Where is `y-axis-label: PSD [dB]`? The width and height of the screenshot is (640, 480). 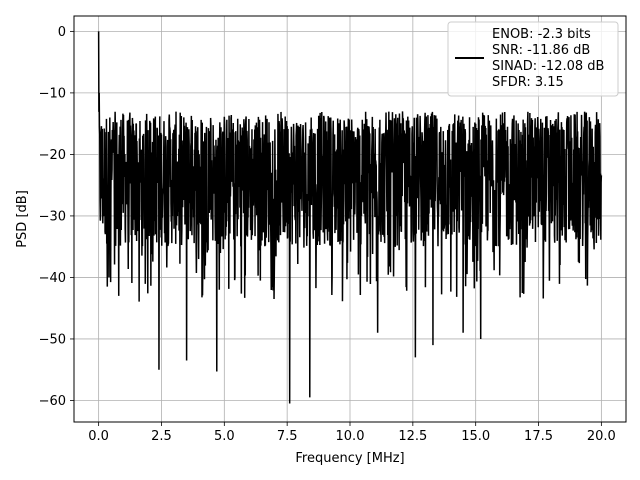
y-axis-label: PSD [dB] is located at coordinates (22, 219).